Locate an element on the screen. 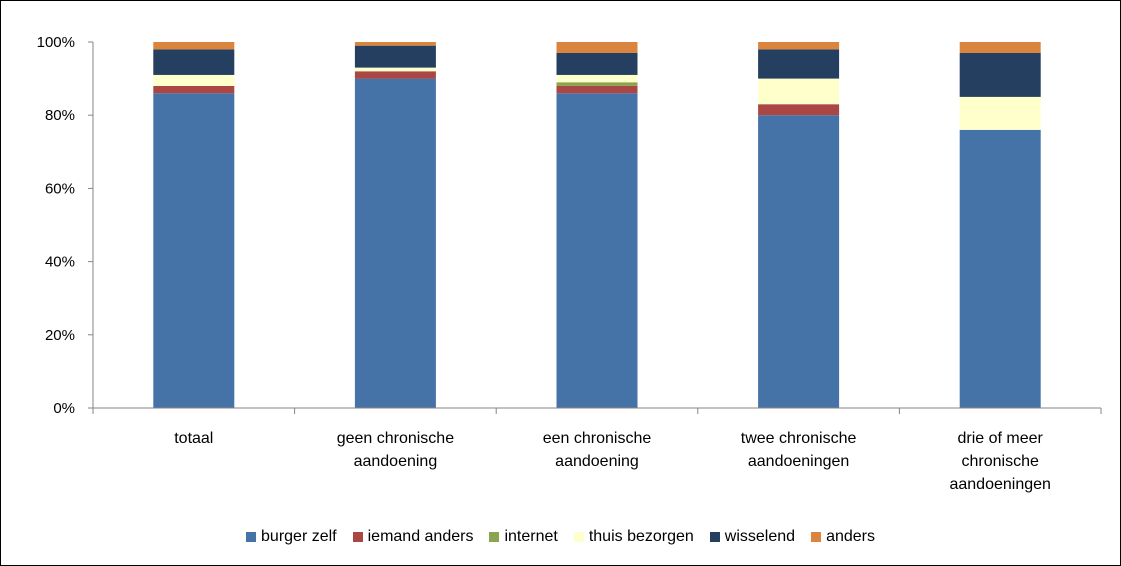  legend-label: iemand anders is located at coordinates (420, 536).